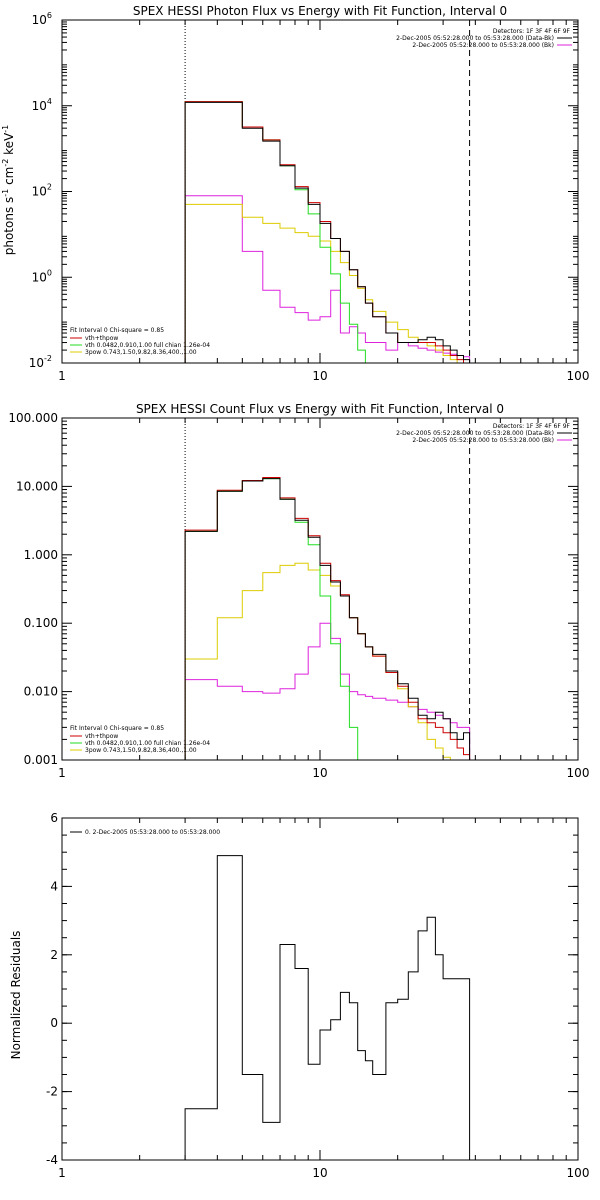  What do you see at coordinates (54, 955) in the screenshot?
I see `residuals-y-tick-label: 2` at bounding box center [54, 955].